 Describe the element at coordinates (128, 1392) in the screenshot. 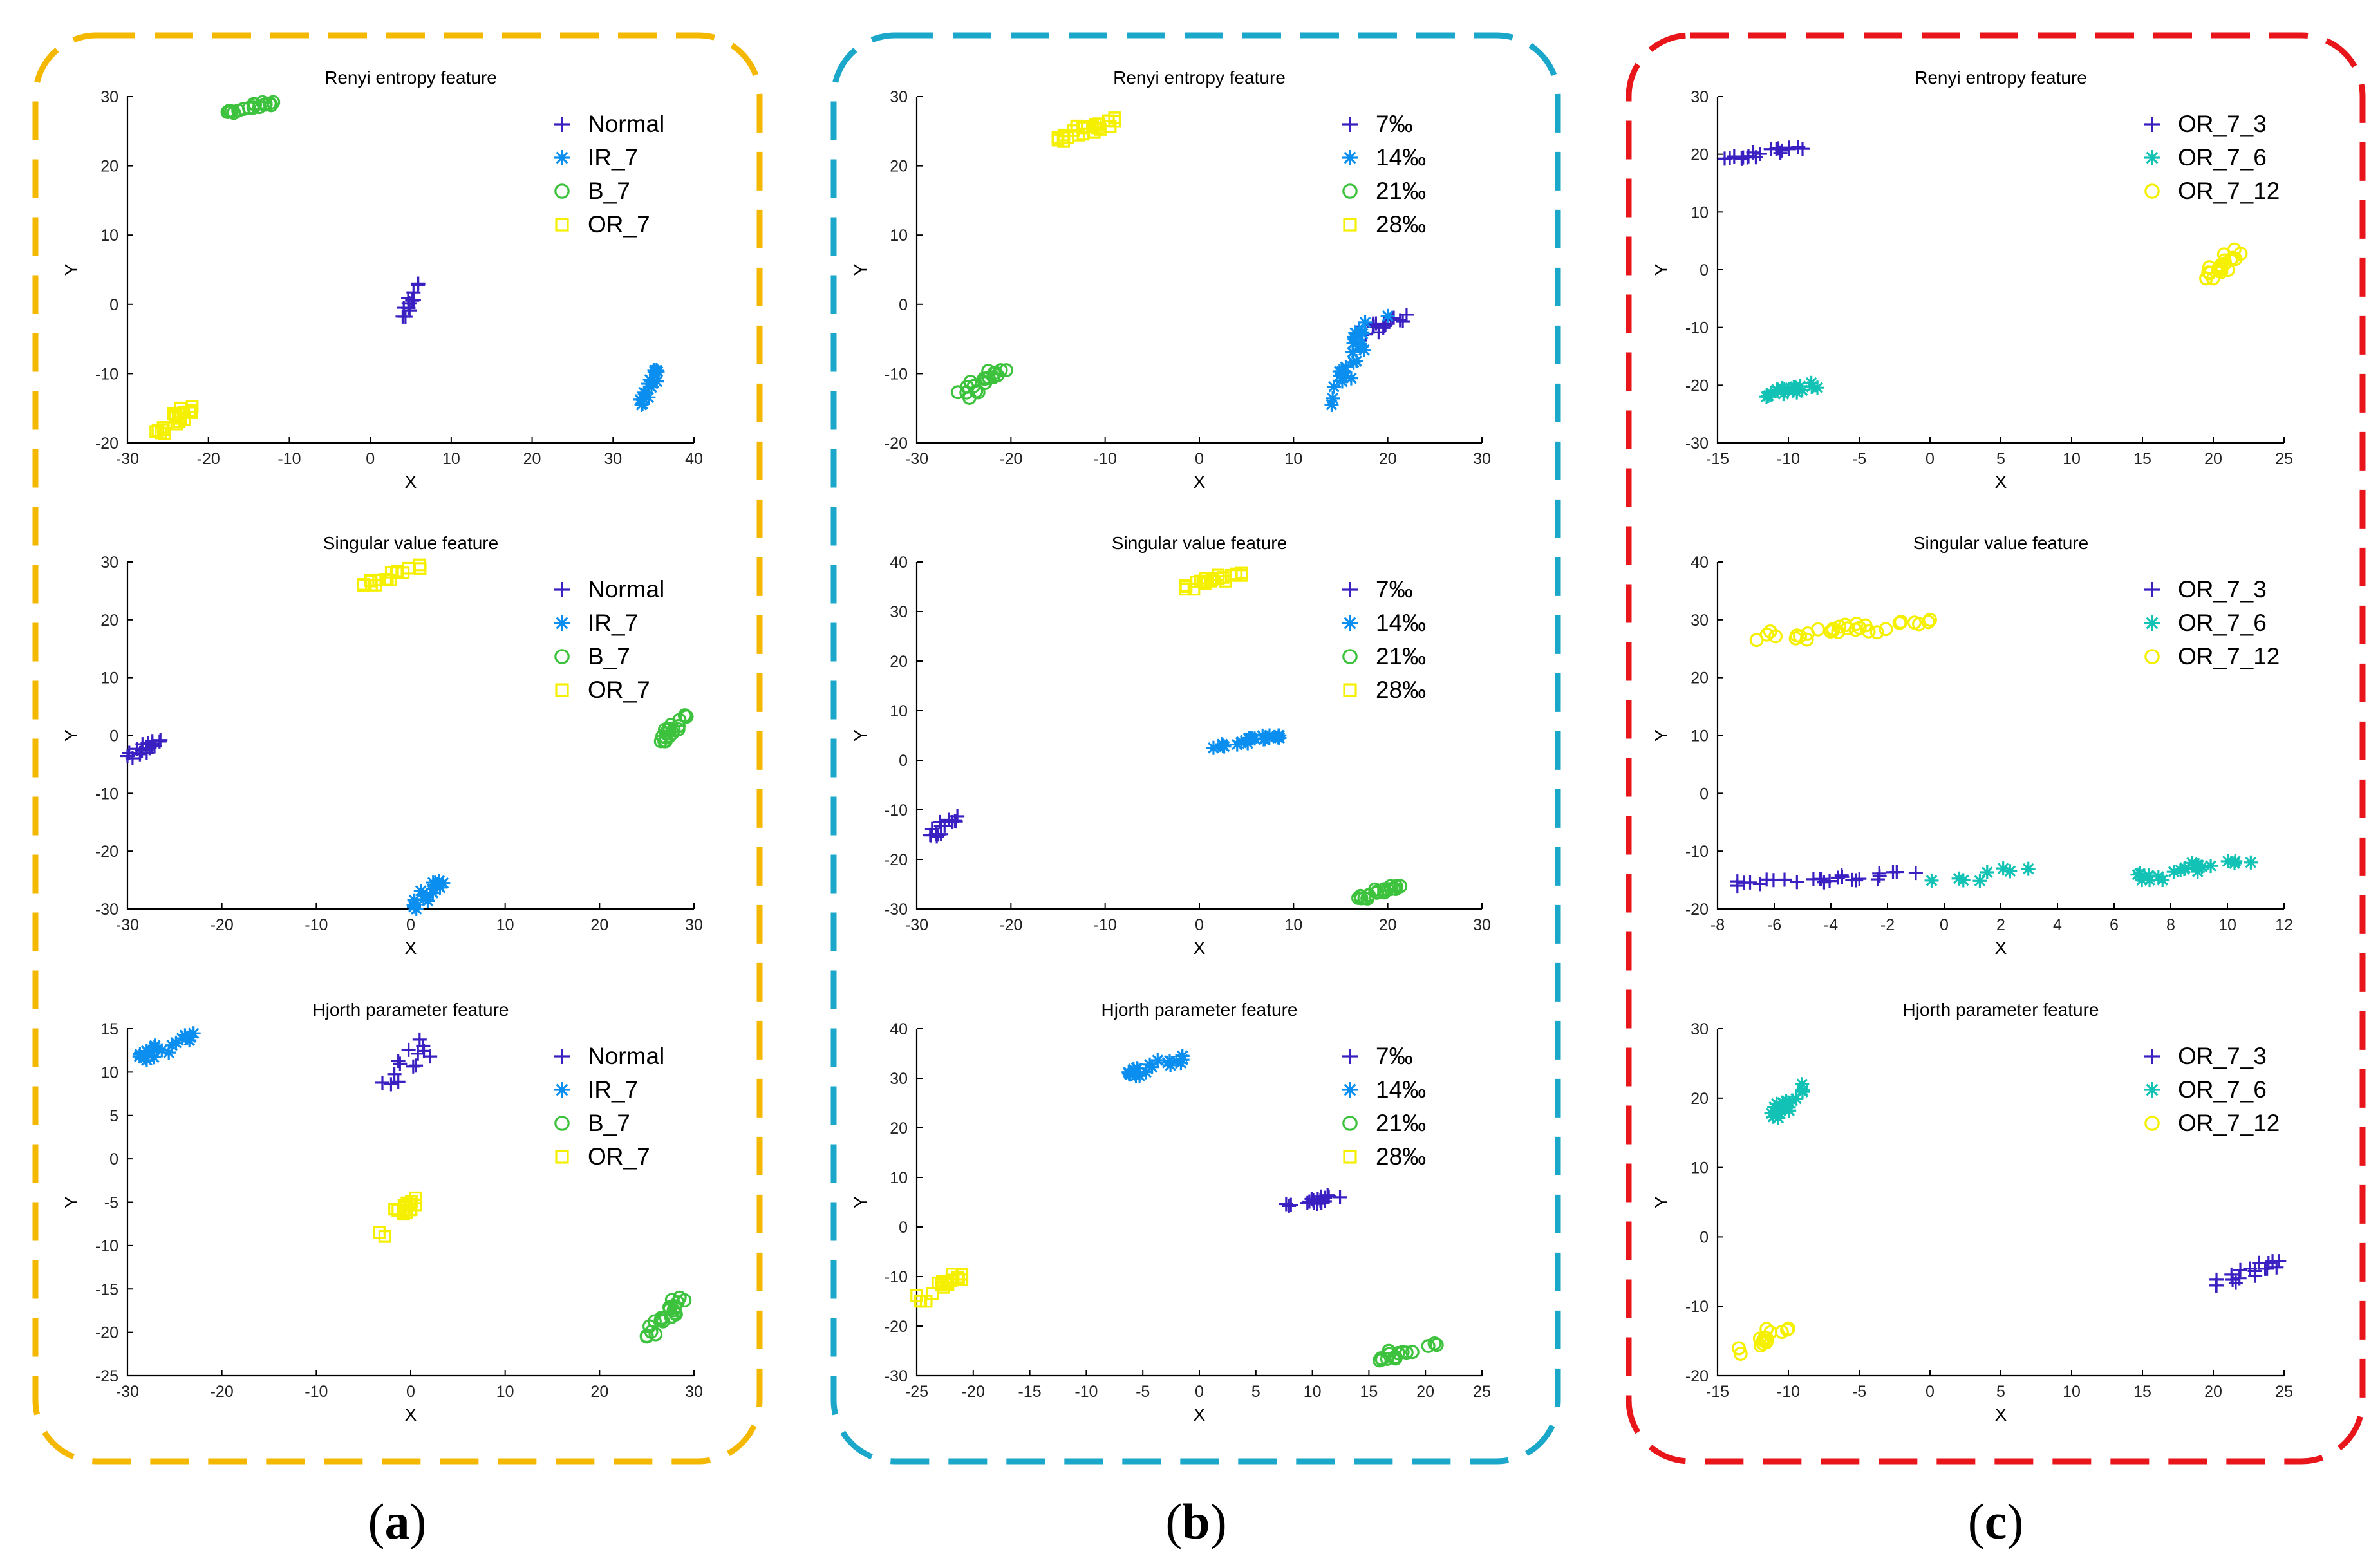

I see `x-tick-label: -30` at that location.